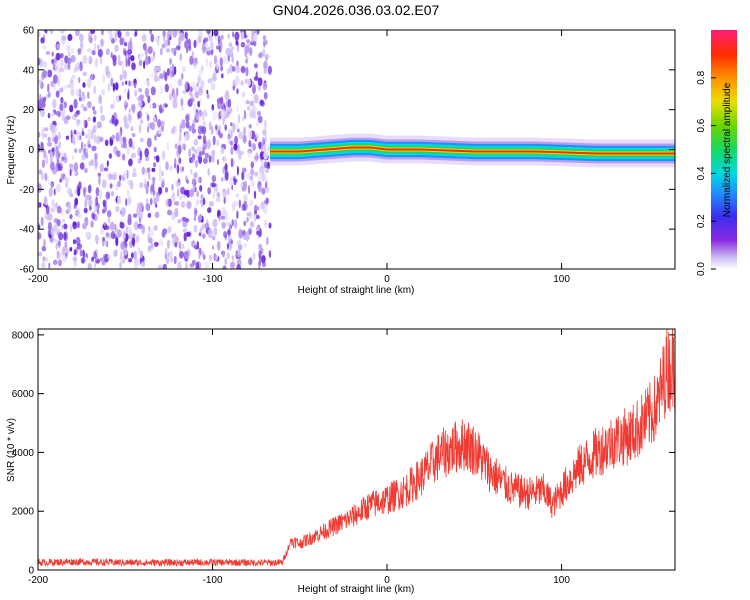 This screenshot has width=750, height=600. Describe the element at coordinates (701, 221) in the screenshot. I see `colorbar-tick-label: 0.2` at that location.